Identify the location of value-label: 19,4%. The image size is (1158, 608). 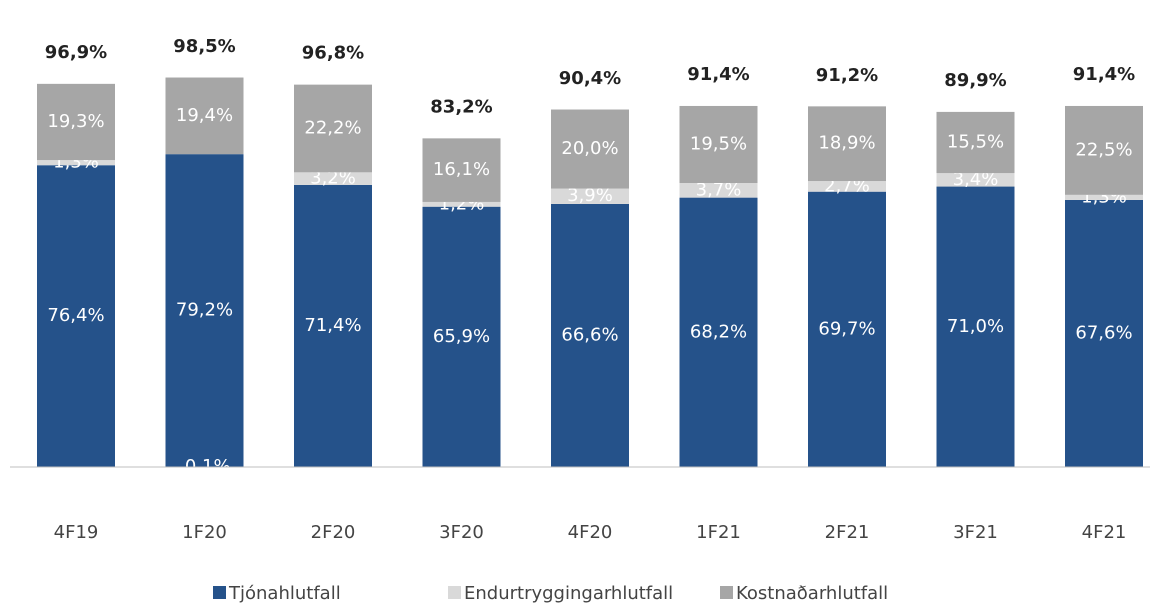
(204, 115).